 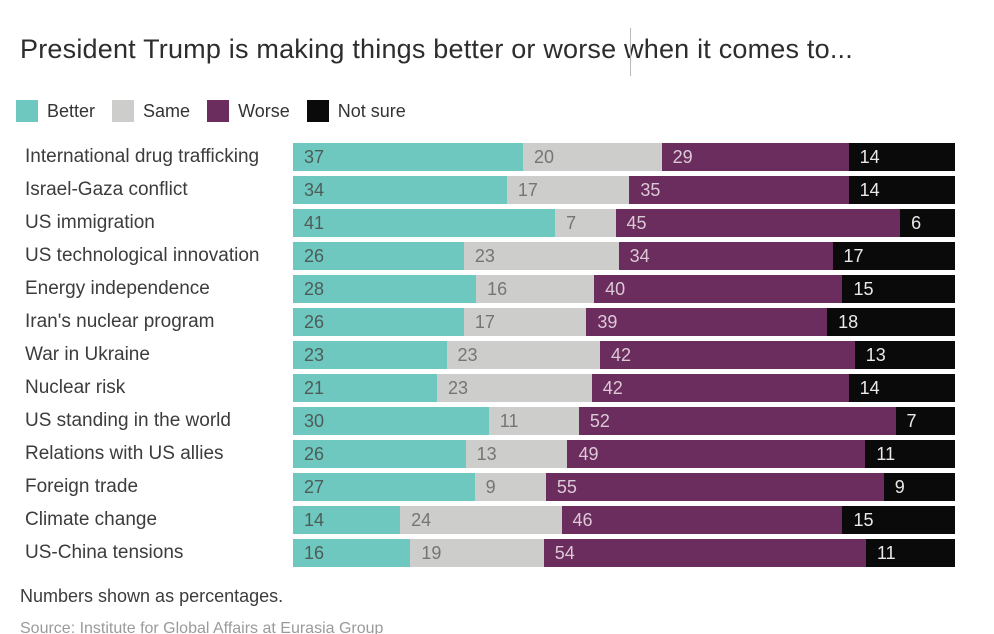 What do you see at coordinates (910, 553) in the screenshot?
I see `bar-segment-not-sure: 11` at bounding box center [910, 553].